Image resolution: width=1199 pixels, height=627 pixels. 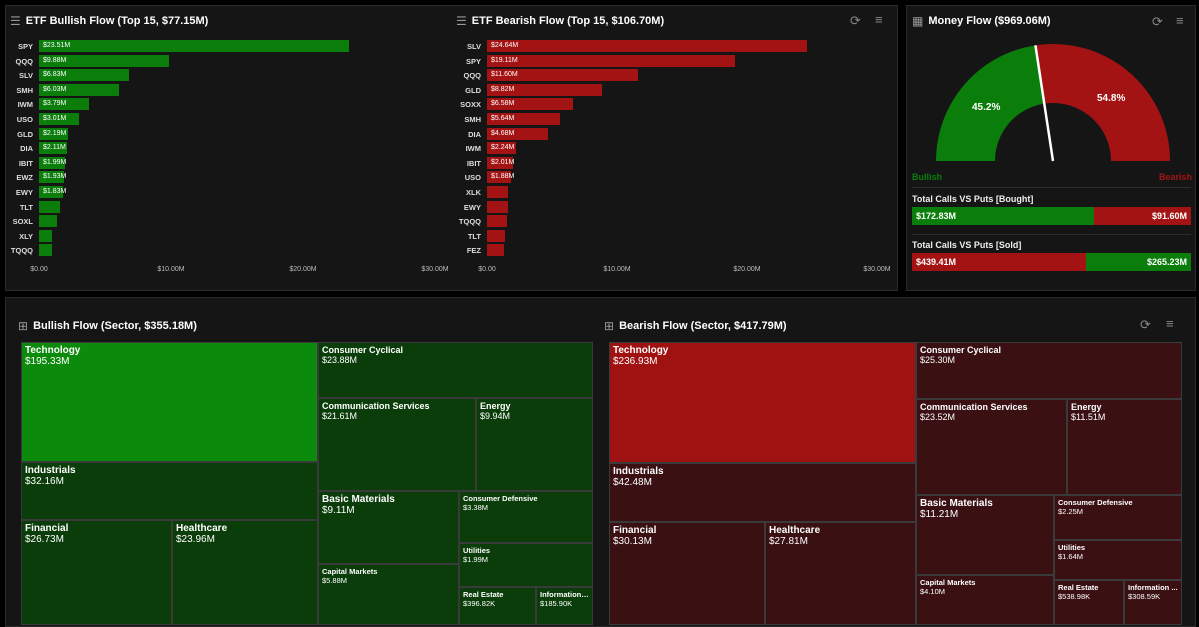 I want to click on bar: $24.64M, so click(x=647, y=46).